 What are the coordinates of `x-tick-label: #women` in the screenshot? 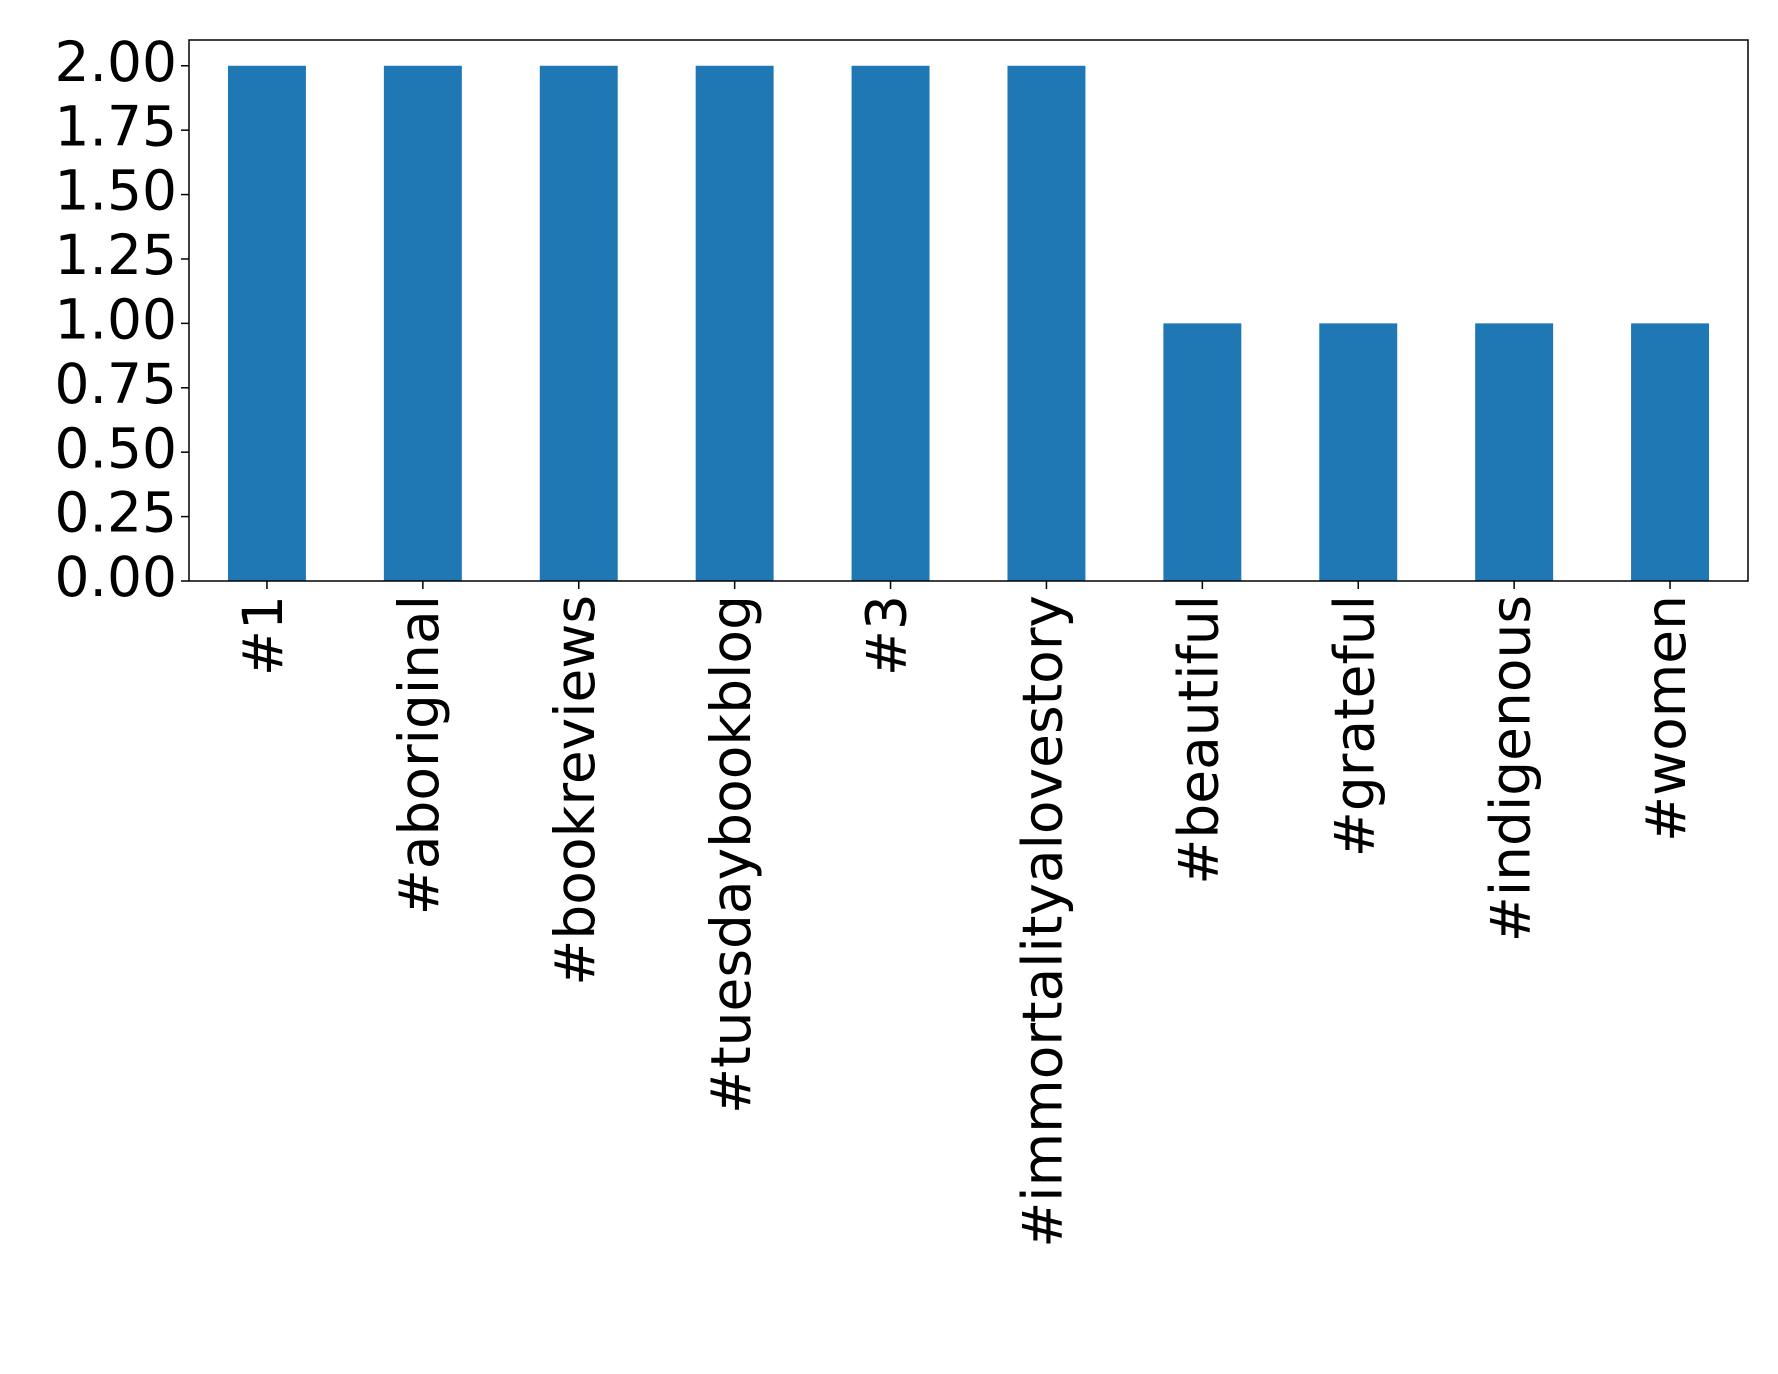 It's located at (1666, 718).